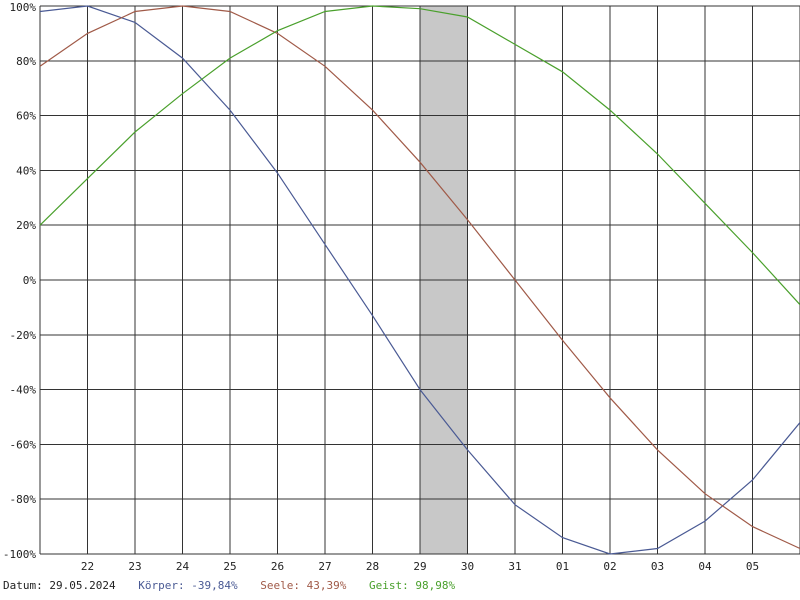 This screenshot has height=600, width=800. What do you see at coordinates (23, 390) in the screenshot?
I see `y-tick-label: -40%` at bounding box center [23, 390].